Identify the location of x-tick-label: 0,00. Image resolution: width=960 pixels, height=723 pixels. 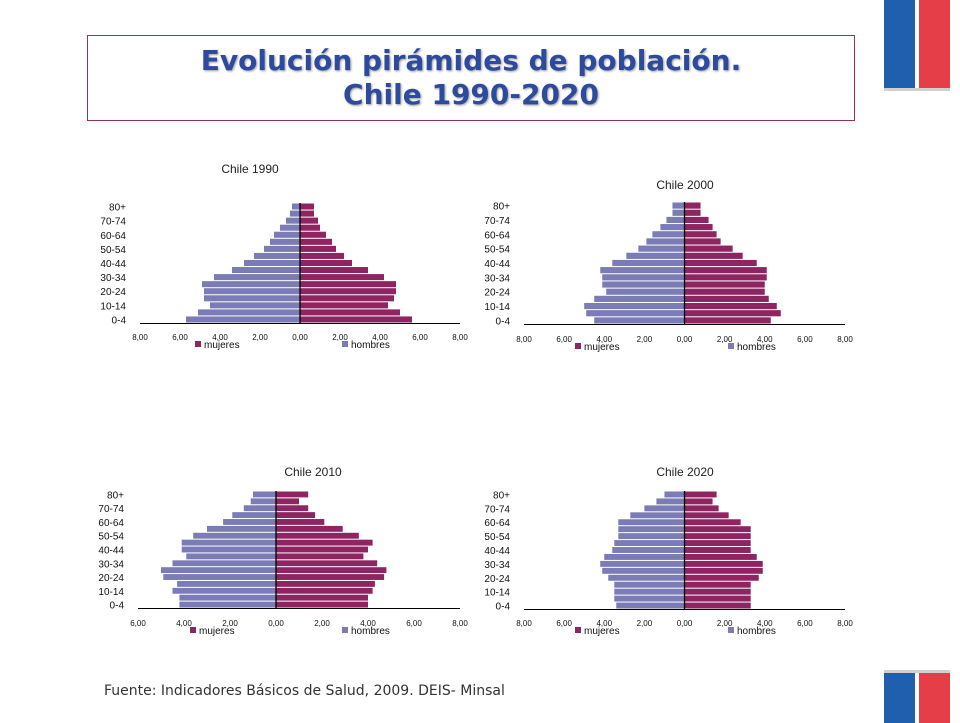
(276, 623).